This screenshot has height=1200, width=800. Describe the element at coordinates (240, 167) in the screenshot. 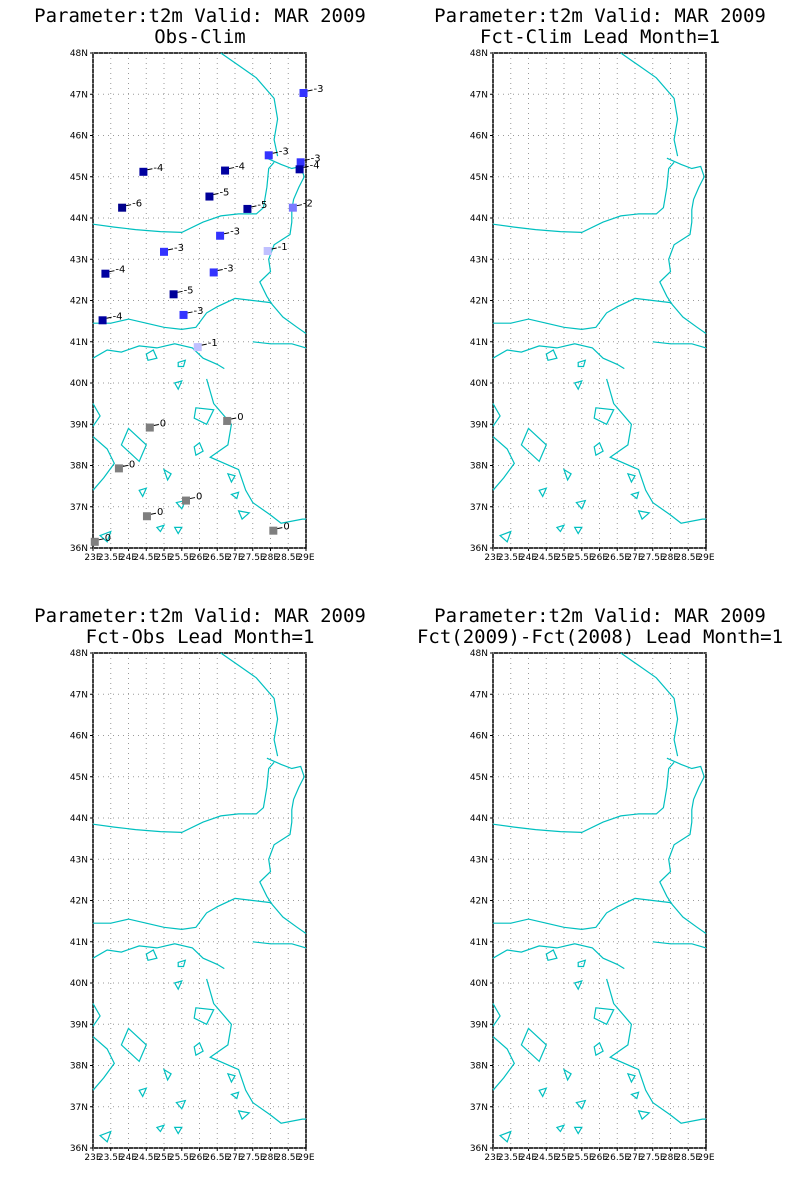

I see `station-anomaly-label: -4` at that location.